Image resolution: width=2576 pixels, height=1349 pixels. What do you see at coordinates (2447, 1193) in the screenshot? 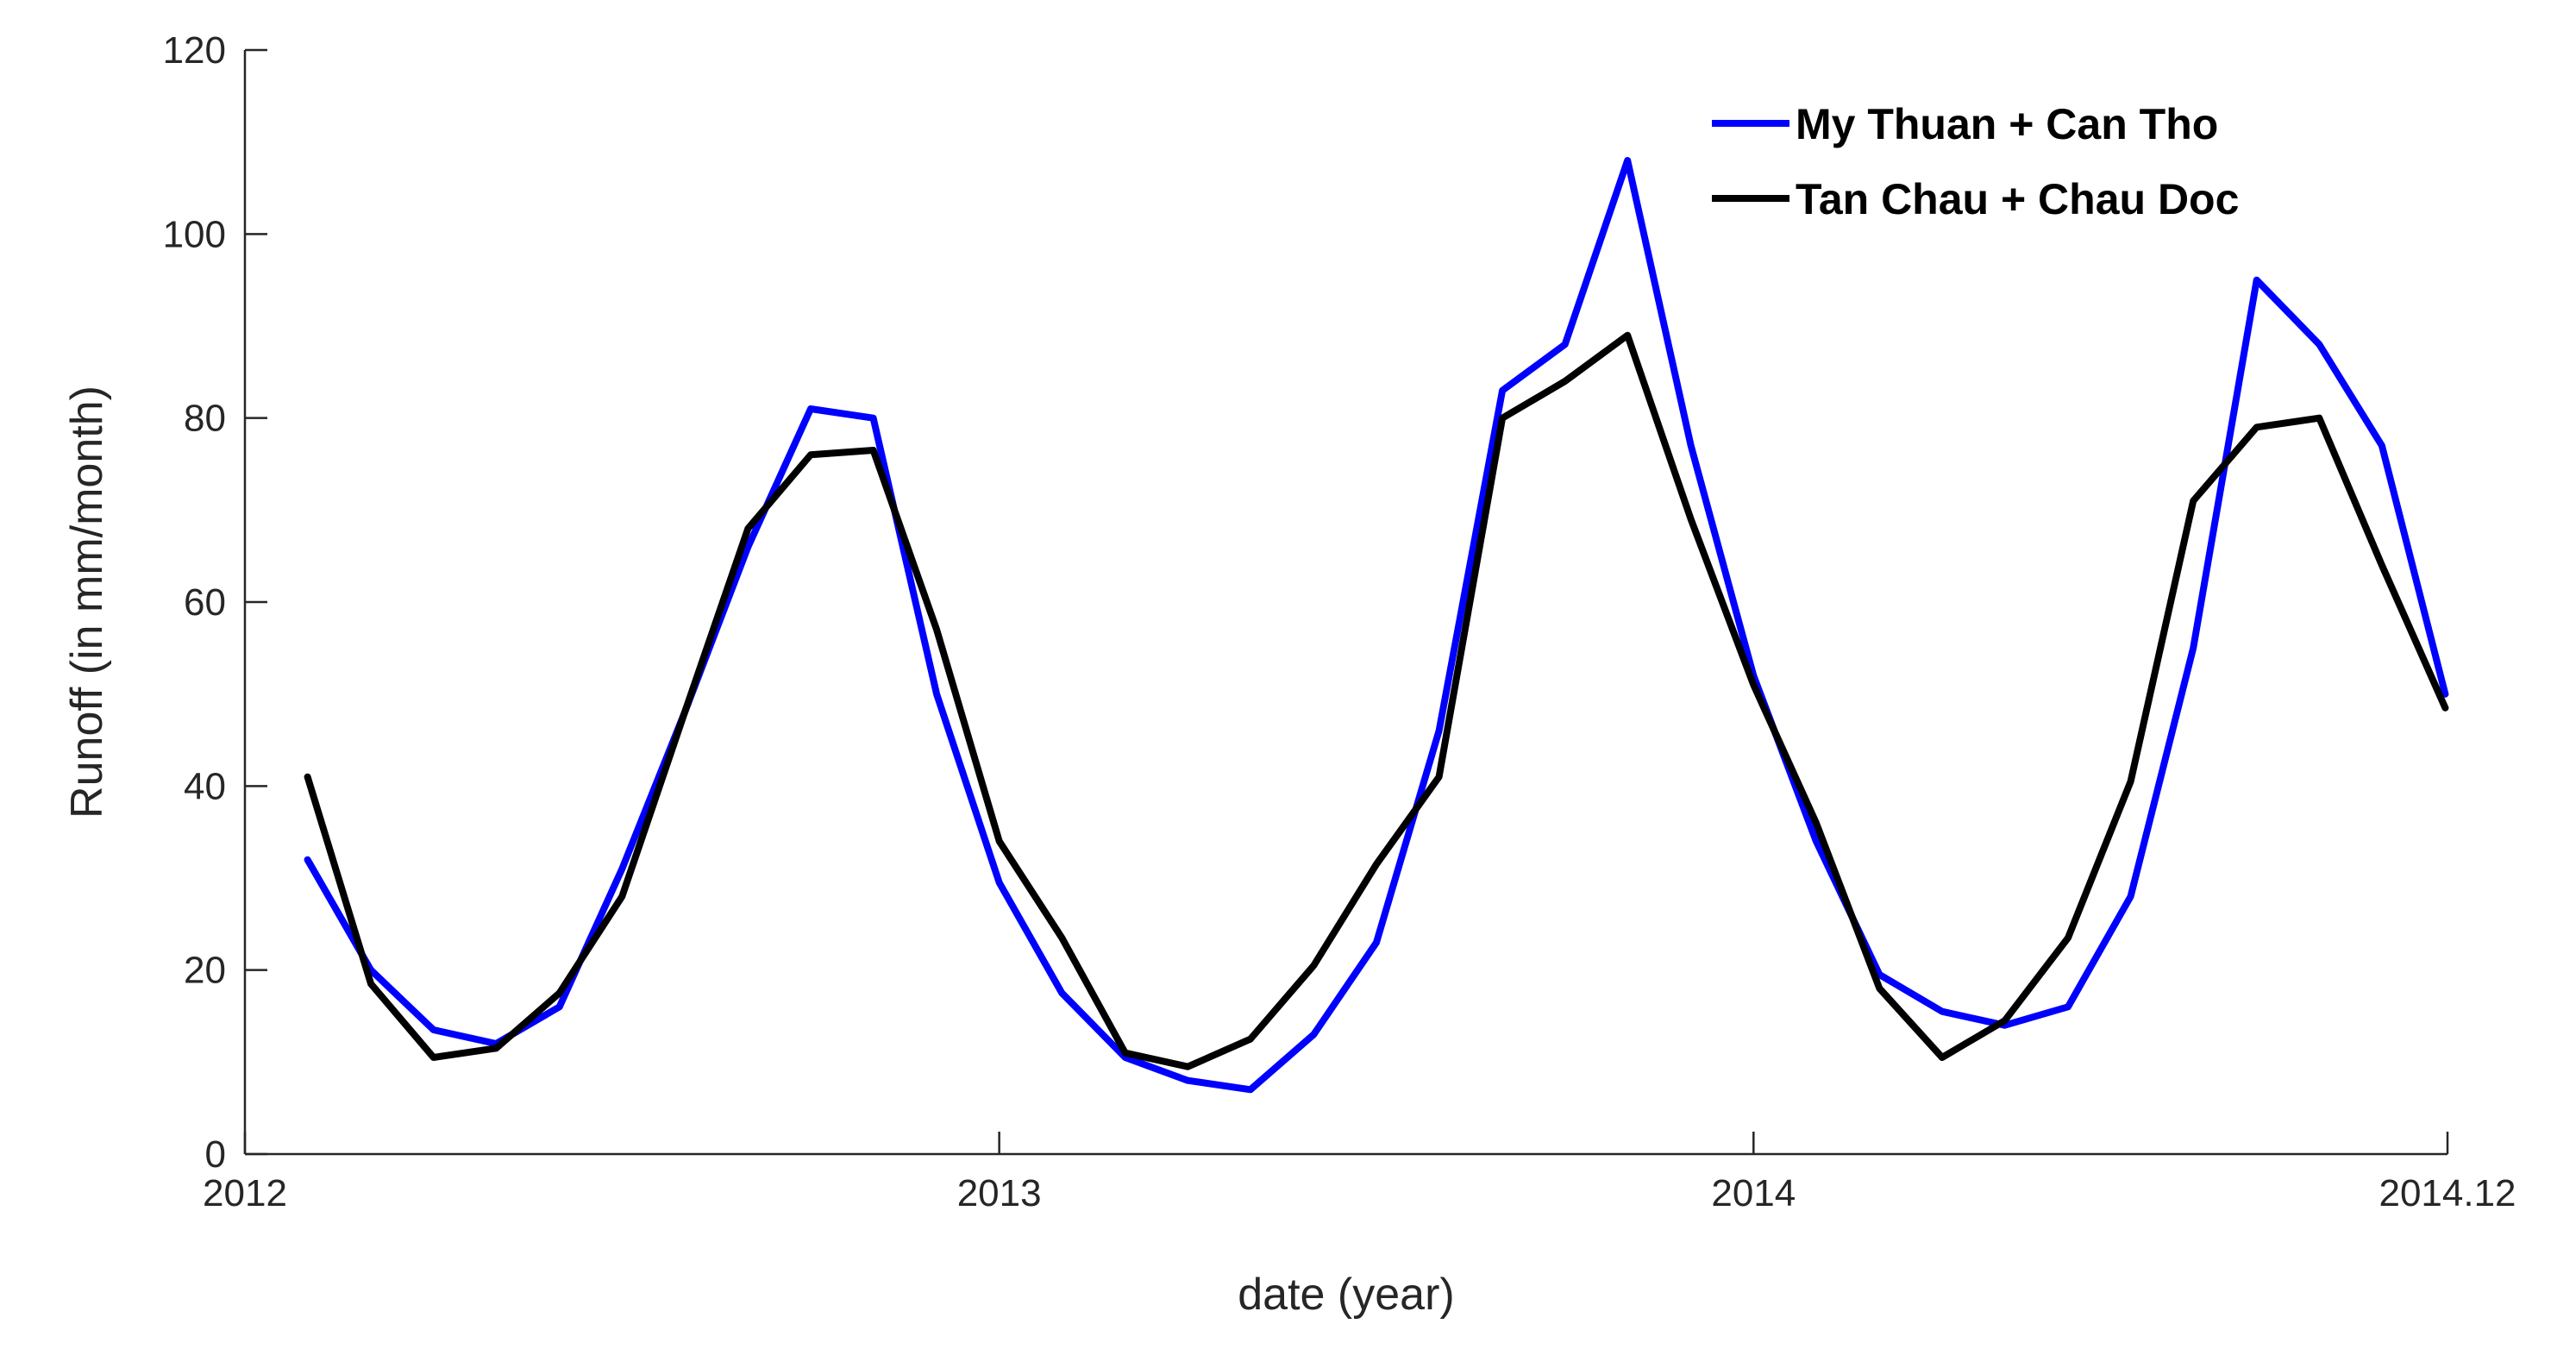
I see `x-tick-label-3: 2014.12` at bounding box center [2447, 1193].